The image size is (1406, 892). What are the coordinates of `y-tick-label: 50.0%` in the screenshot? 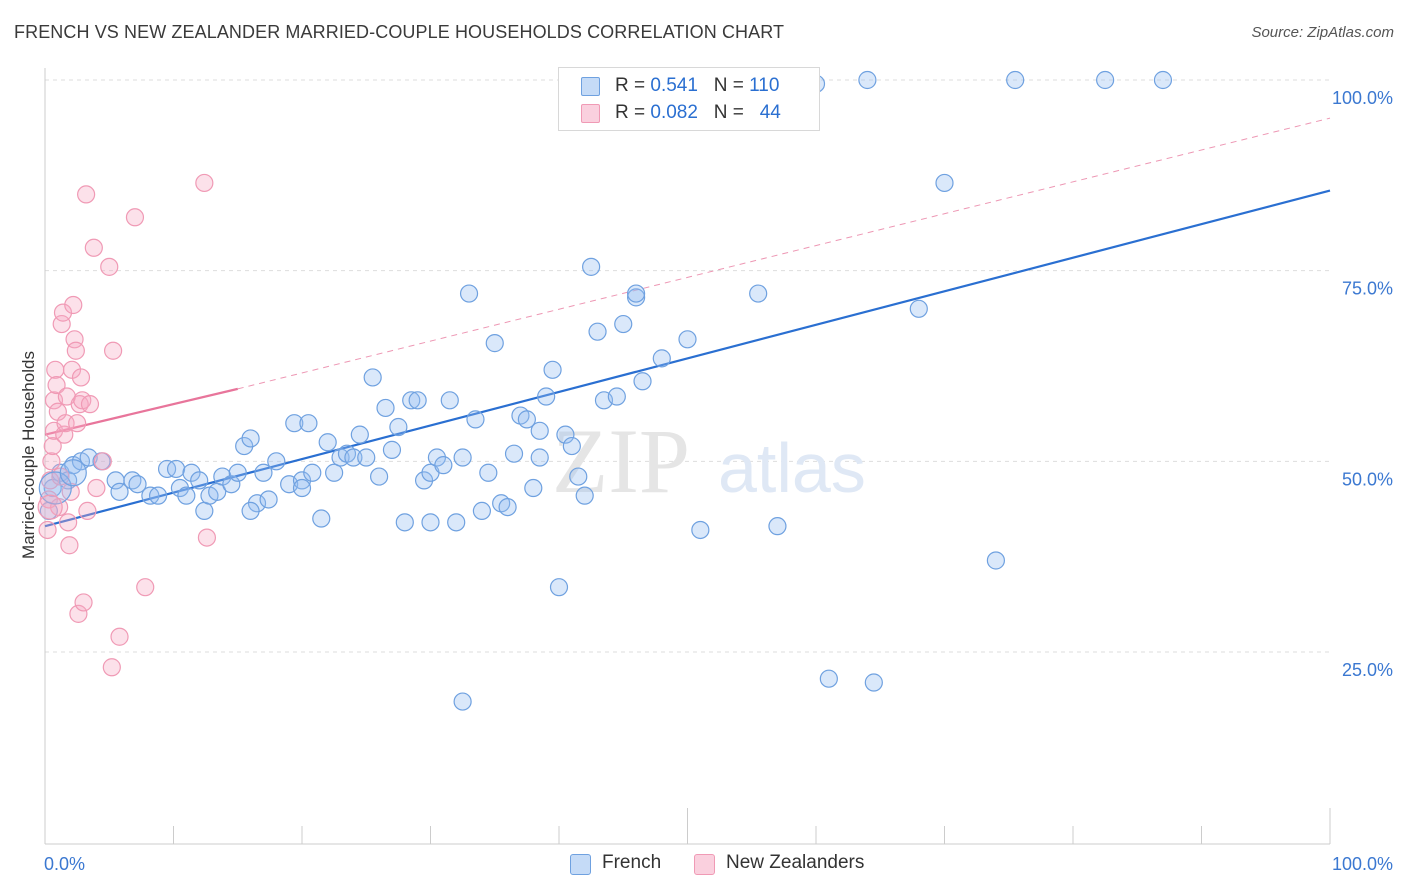 It's located at (1367, 479).